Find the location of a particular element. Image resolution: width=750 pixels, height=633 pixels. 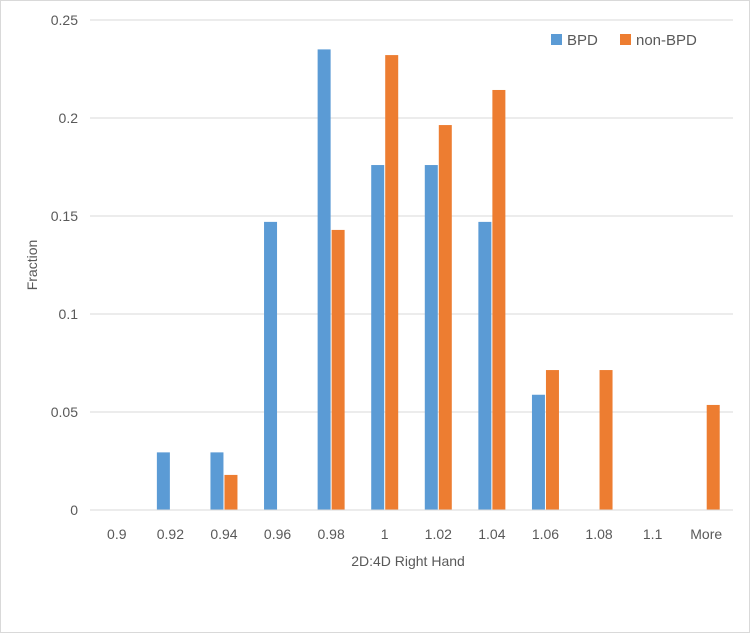

x-tick-label: 1 is located at coordinates (385, 534).